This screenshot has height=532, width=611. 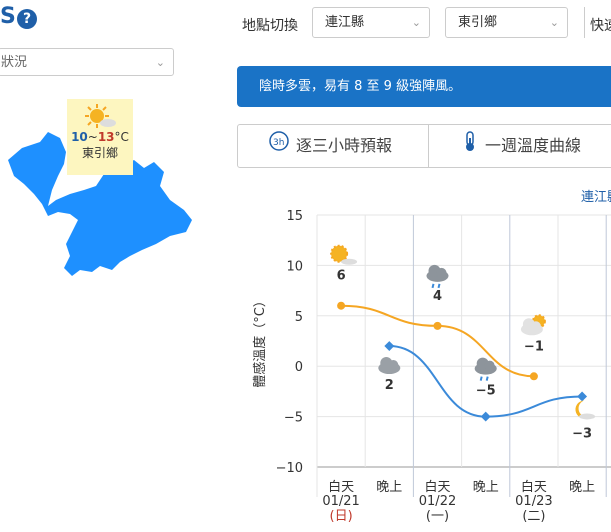 I want to click on x-weekday-label: (日), so click(x=341, y=516).